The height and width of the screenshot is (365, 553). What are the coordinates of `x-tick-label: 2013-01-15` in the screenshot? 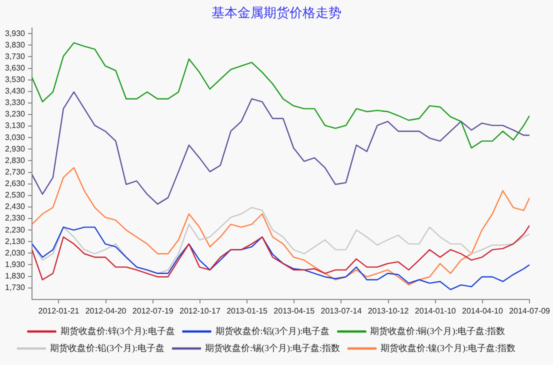 It's located at (247, 311).